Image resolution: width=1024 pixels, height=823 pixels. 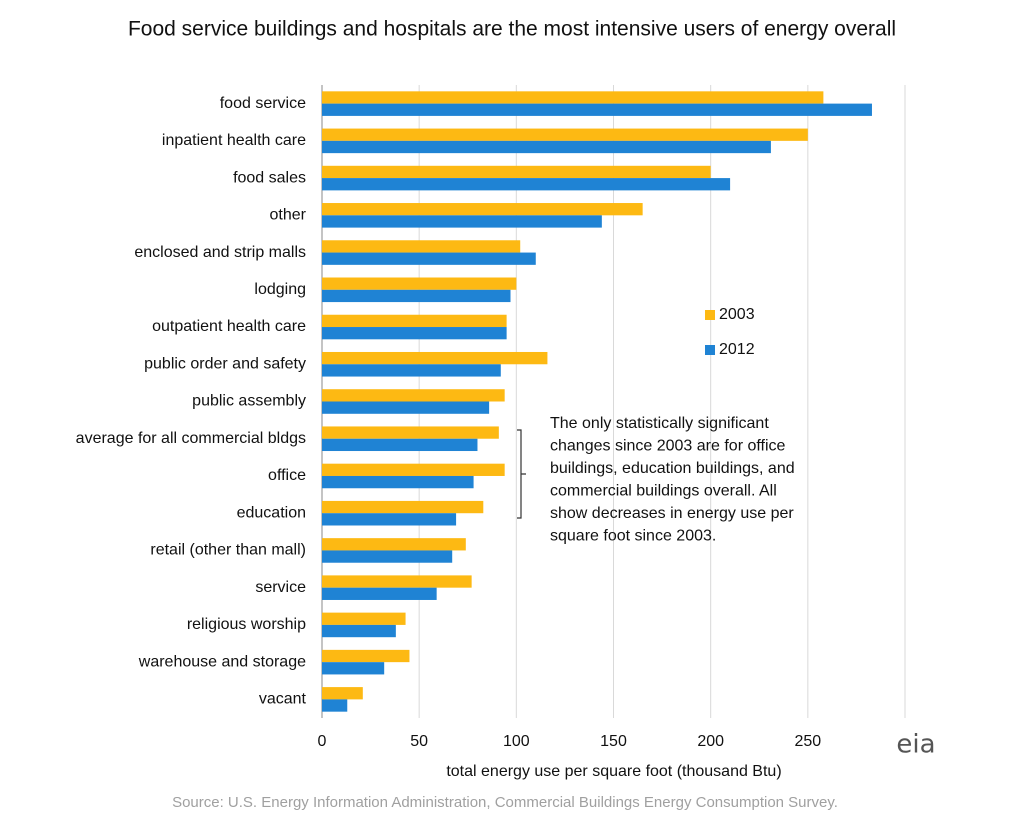 I want to click on x-tick-label: 150, so click(x=613, y=741).